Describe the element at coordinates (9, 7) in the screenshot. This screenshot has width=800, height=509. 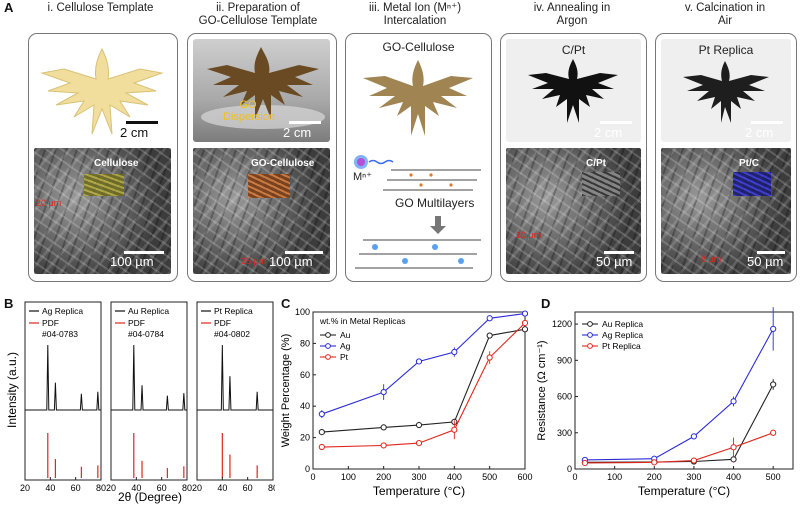
I see `panel-a-letter: A` at that location.